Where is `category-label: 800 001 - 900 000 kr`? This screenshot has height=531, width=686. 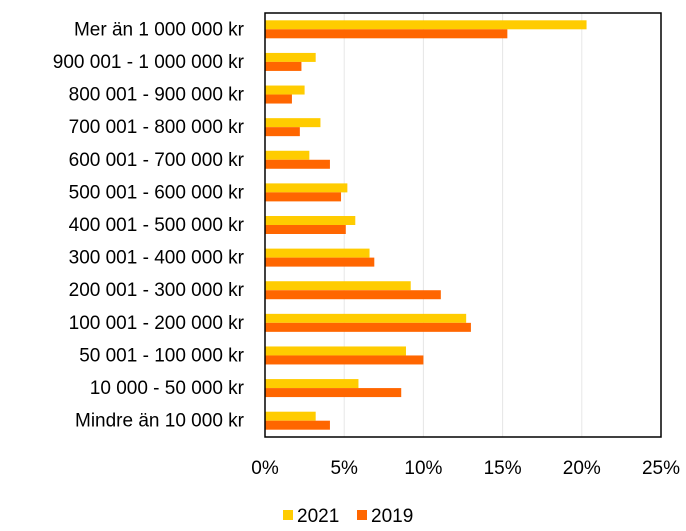
category-label: 800 001 - 900 000 kr is located at coordinates (157, 95).